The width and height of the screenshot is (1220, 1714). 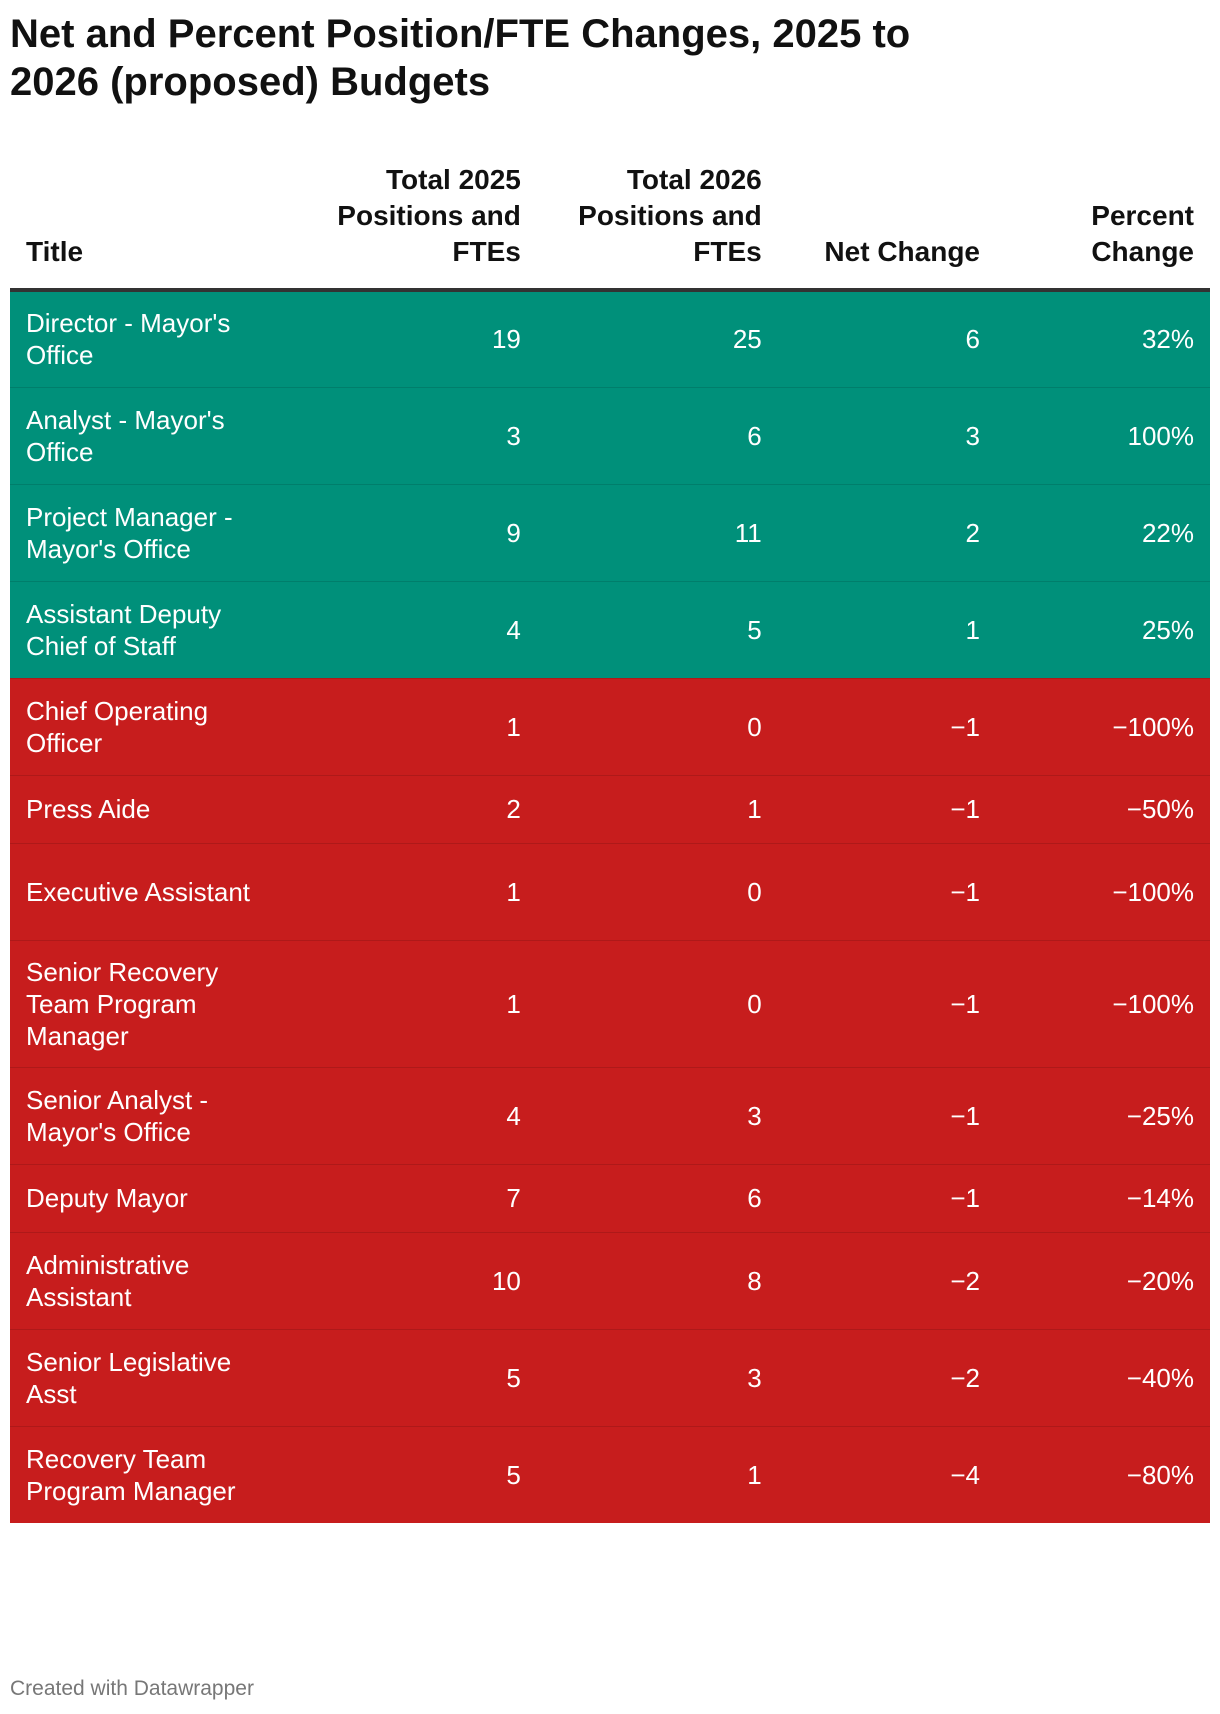 I want to click on cell-total-2026: 5, so click(x=657, y=630).